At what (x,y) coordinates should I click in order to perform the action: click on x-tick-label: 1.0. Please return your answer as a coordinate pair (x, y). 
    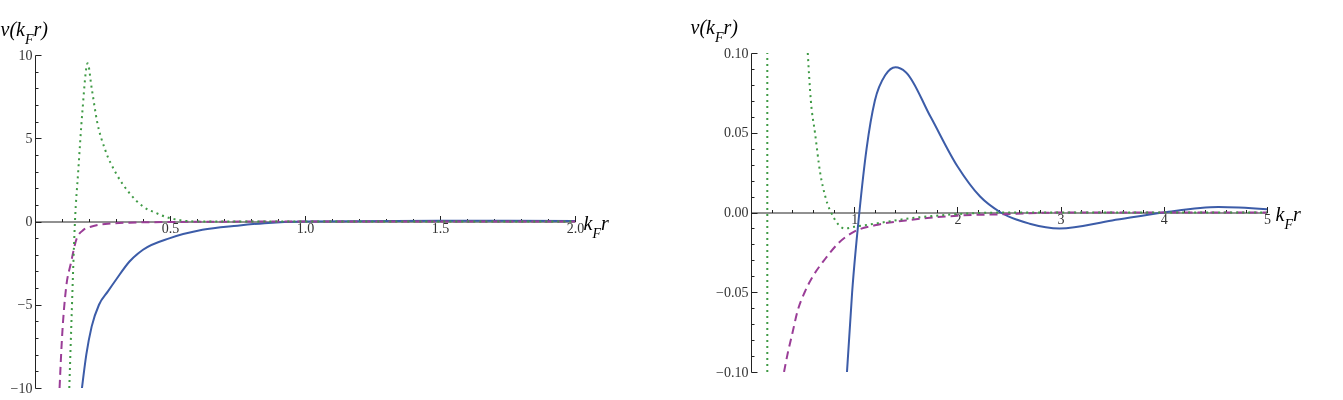
    Looking at the image, I should click on (305, 228).